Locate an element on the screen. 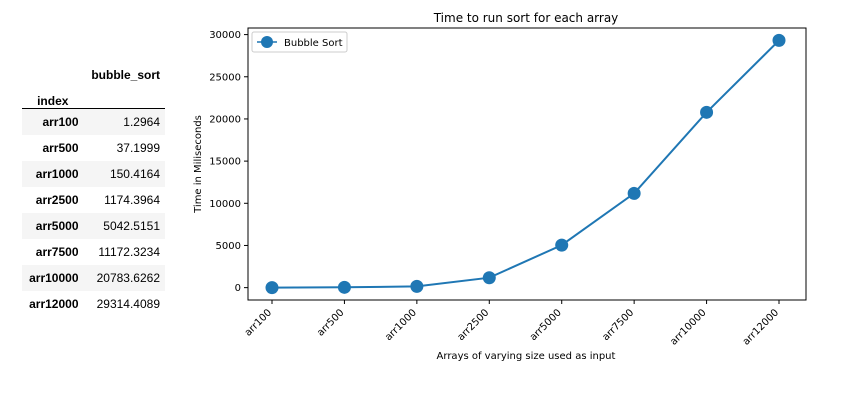 The width and height of the screenshot is (842, 406). table-row: arr100 1.2964 is located at coordinates (93, 121).